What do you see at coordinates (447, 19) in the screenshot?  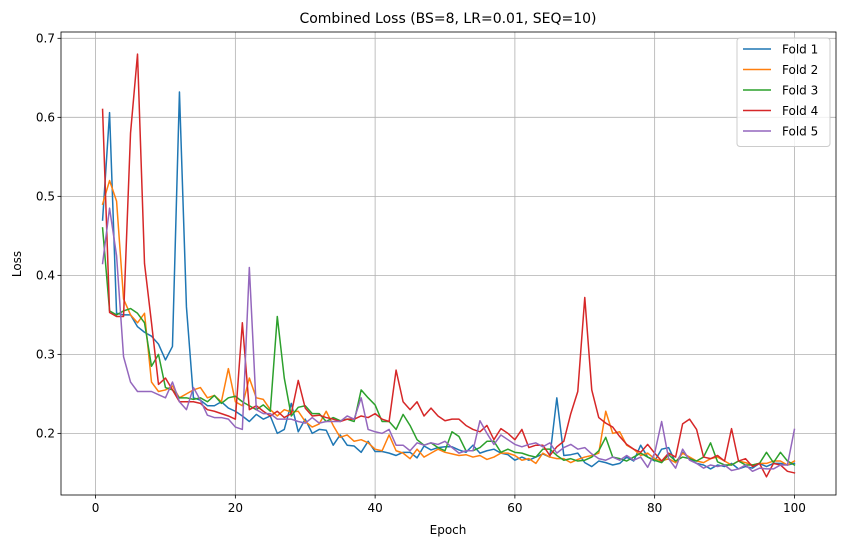 I see `chart-title: Combined Loss (BS=8, LR=0.01, SEQ=10)` at bounding box center [447, 19].